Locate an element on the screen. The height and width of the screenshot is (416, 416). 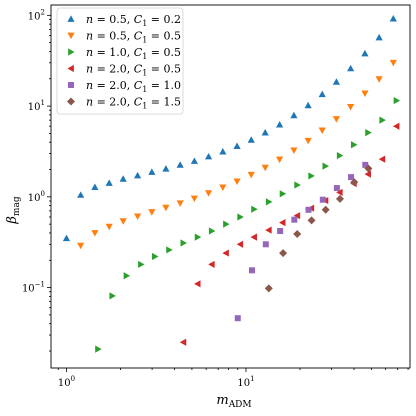
legend-entry-5: n = 2.0, C1 = 1.0 is located at coordinates (133, 86).